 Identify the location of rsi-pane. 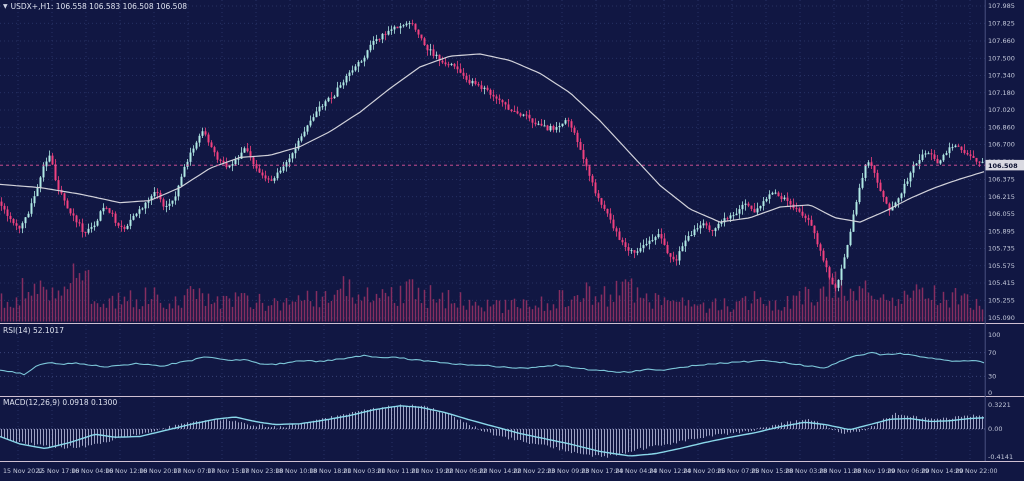
(492, 364).